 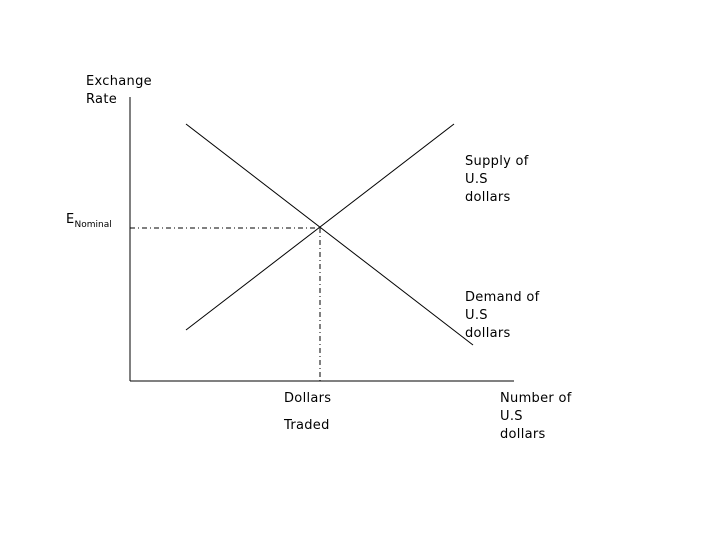 I want to click on supply-label-line3: dollars, so click(x=488, y=197).